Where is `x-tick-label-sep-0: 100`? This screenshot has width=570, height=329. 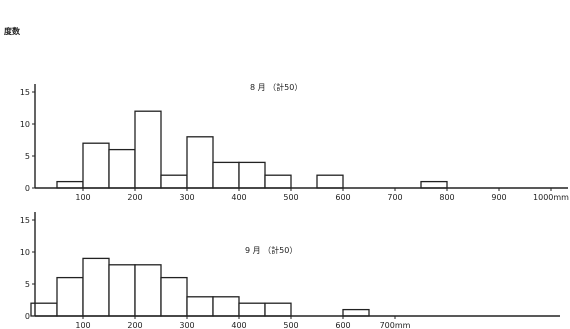 x-tick-label-sep-0: 100 is located at coordinates (82, 325).